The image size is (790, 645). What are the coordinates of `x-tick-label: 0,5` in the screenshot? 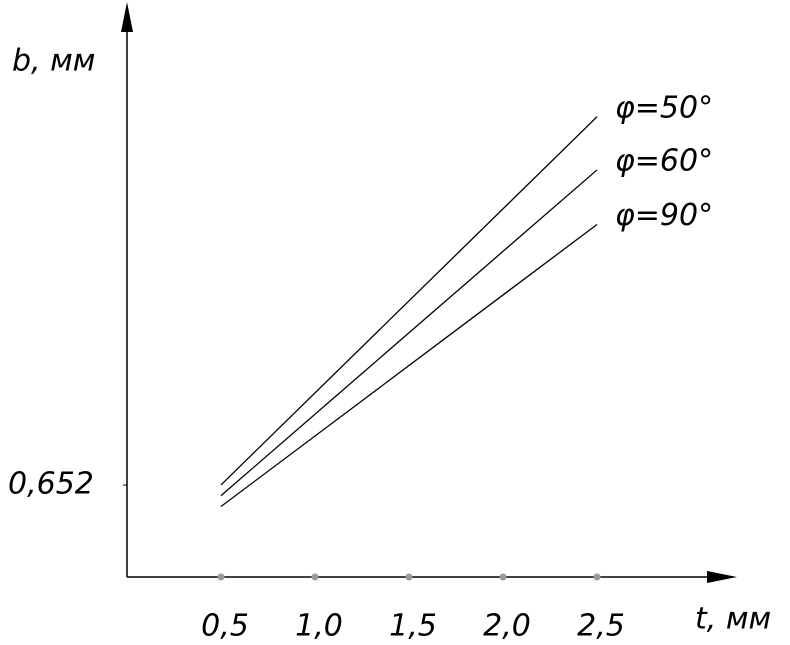 It's located at (225, 626).